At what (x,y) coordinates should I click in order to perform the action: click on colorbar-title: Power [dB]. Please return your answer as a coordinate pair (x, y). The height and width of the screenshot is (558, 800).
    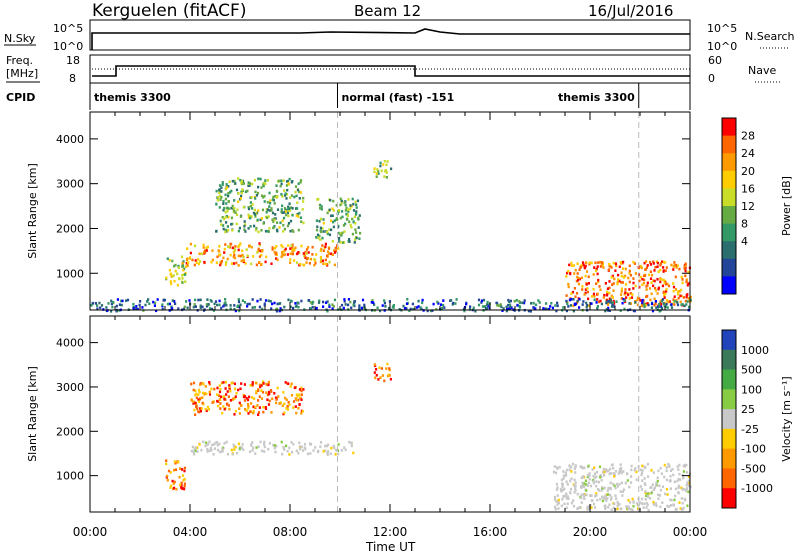
    Looking at the image, I should click on (786, 206).